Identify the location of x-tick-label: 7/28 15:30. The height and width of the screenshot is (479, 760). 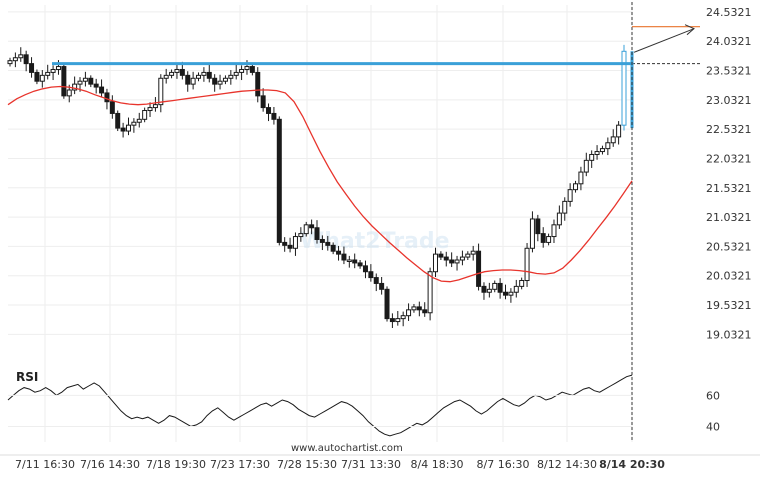
(307, 464).